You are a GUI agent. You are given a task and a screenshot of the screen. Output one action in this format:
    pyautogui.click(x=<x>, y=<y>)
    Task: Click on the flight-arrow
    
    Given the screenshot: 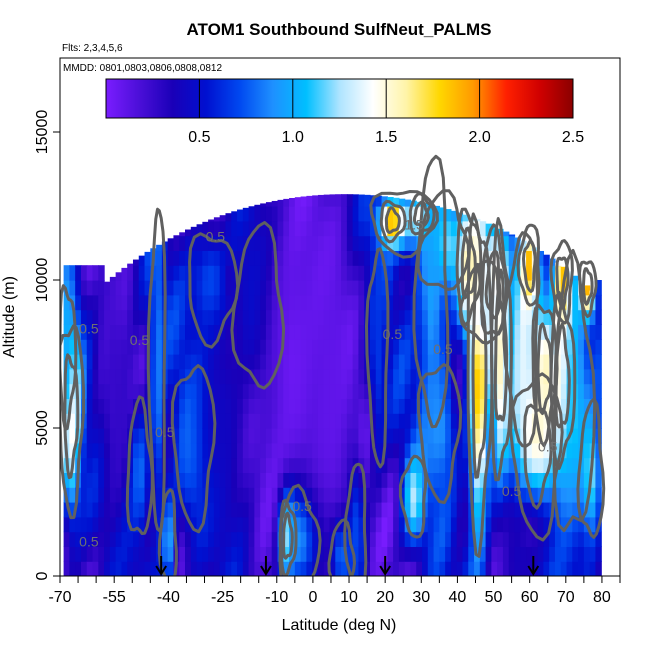 What is the action you would take?
    pyautogui.click(x=533, y=566)
    